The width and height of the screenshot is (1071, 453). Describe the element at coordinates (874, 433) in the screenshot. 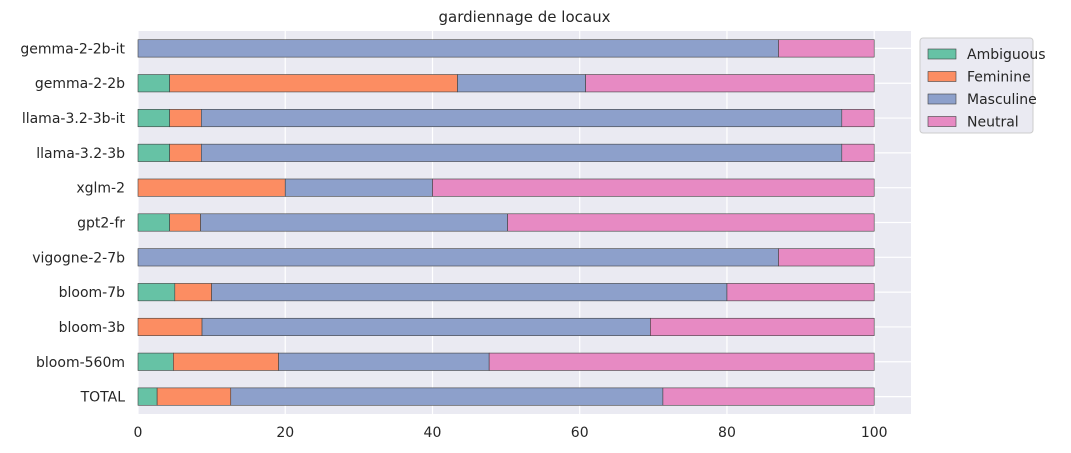

I see `x-tick-label: 100` at that location.